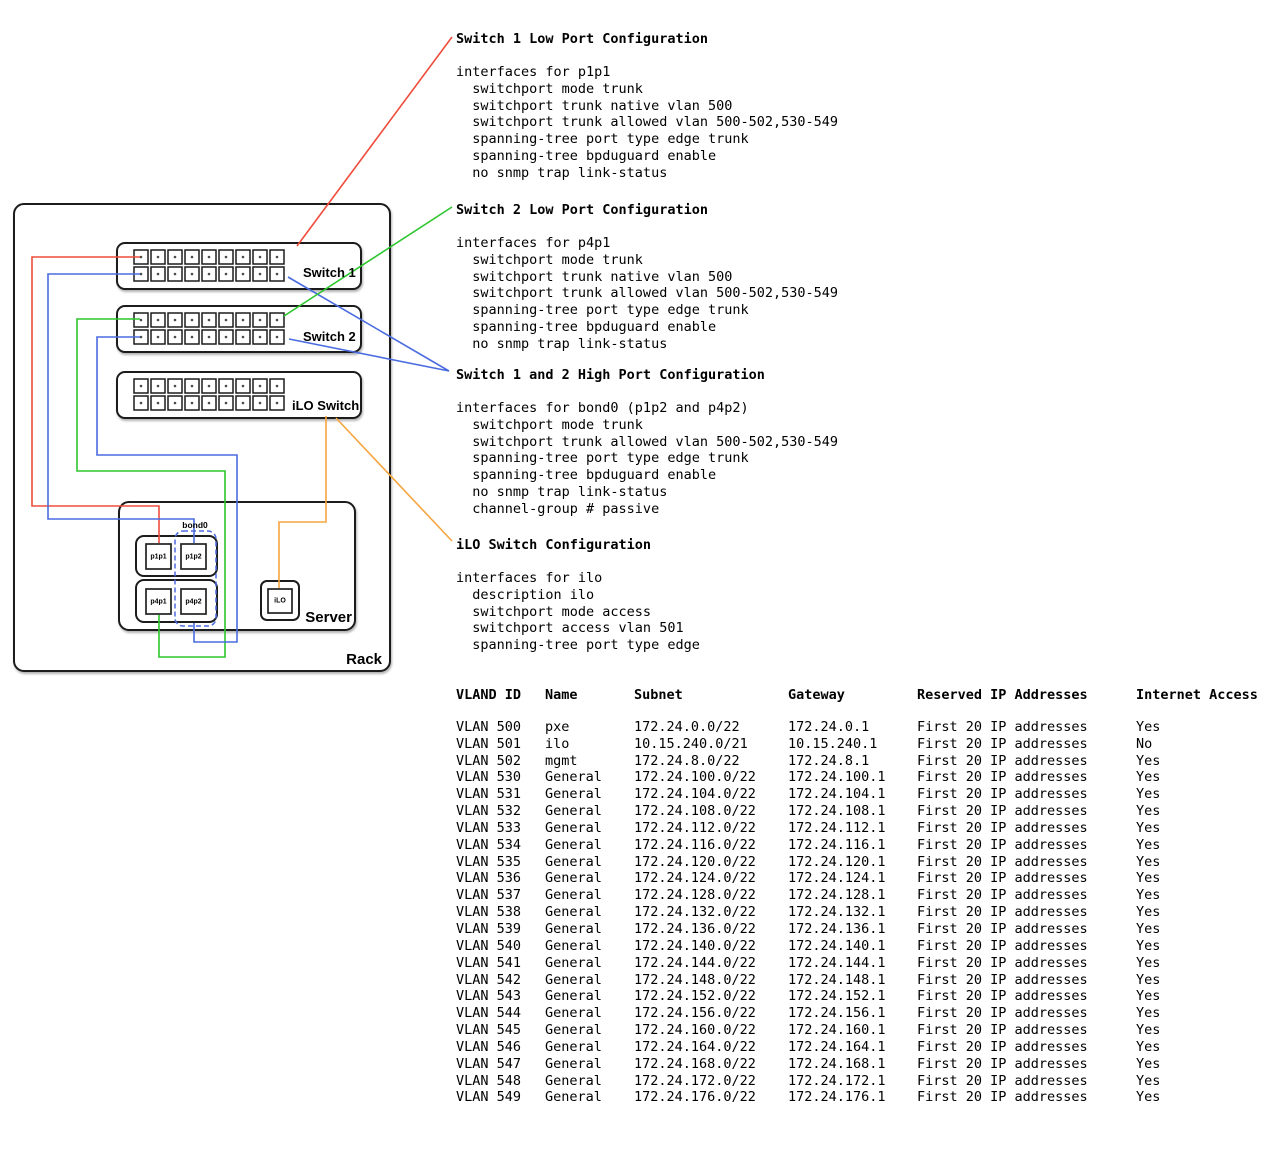  Describe the element at coordinates (687, 726) in the screenshot. I see `table-cell: 172.24.0.0/22` at that location.